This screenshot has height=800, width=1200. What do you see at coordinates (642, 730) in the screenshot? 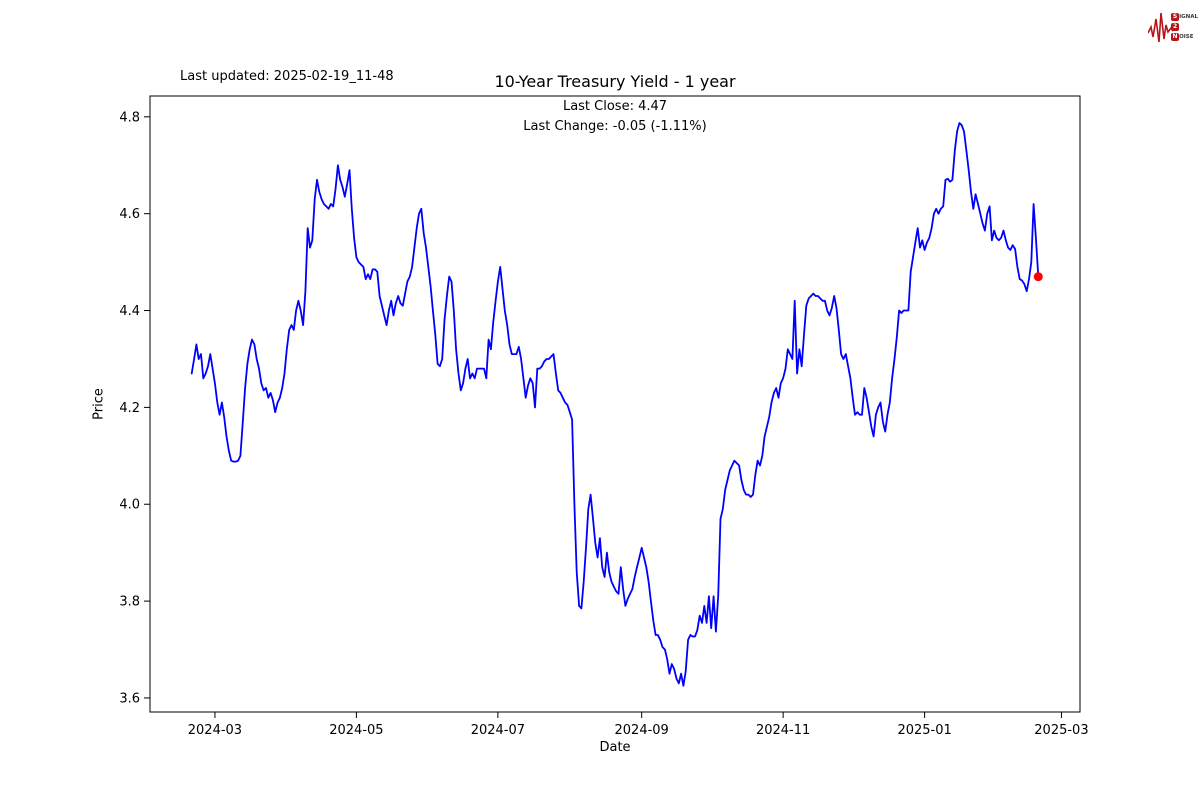
I see `x-tick-label: 2024-09` at bounding box center [642, 730].